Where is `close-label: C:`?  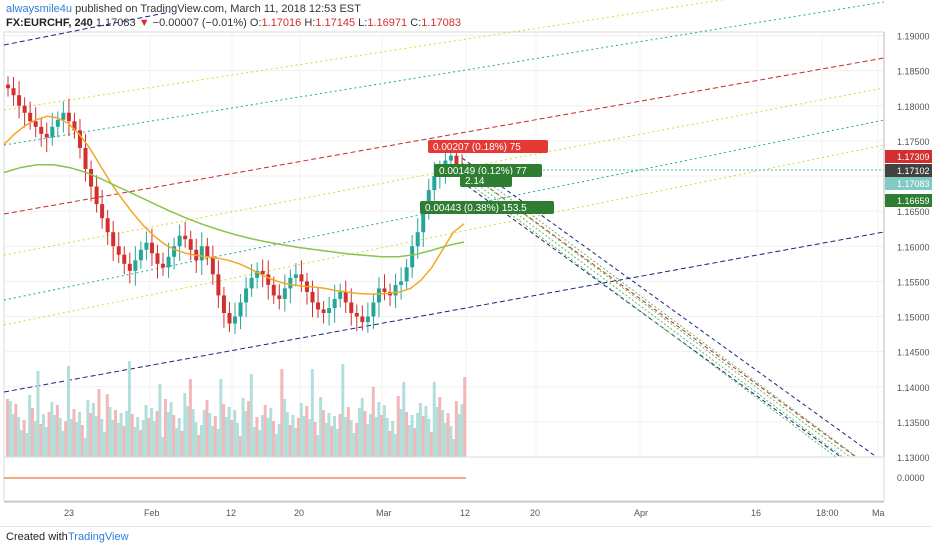 close-label: C: is located at coordinates (416, 23).